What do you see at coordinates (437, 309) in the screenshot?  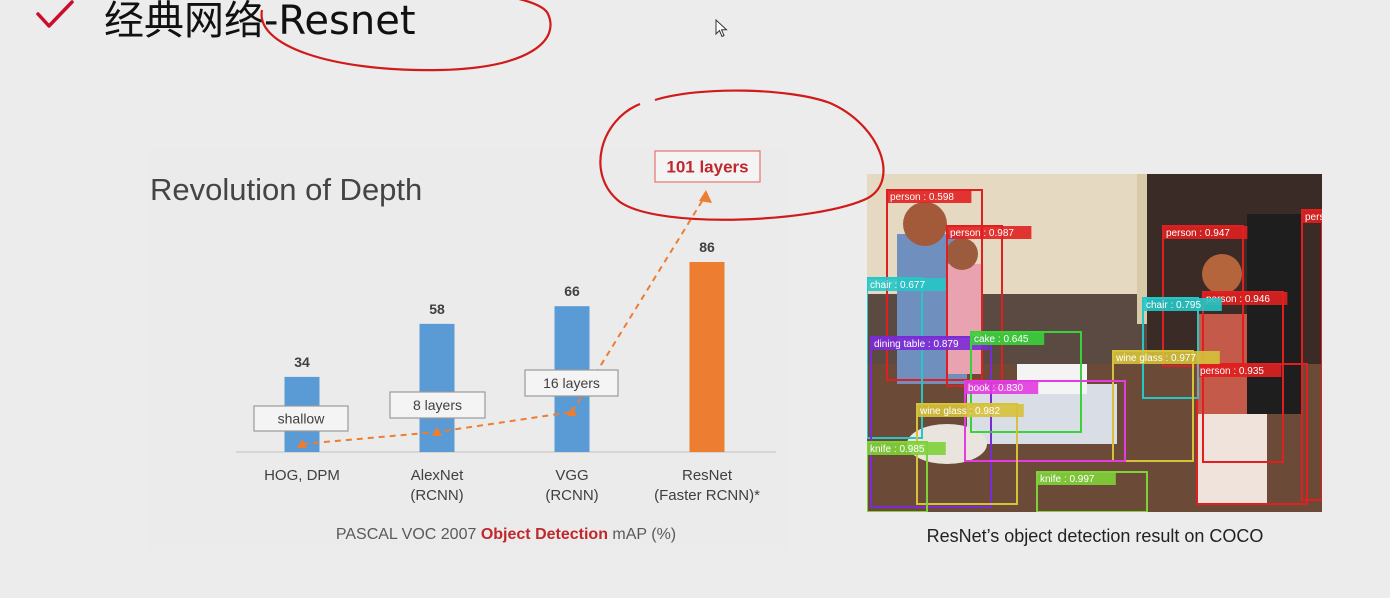 I see `bar-value-label-1: 58` at bounding box center [437, 309].